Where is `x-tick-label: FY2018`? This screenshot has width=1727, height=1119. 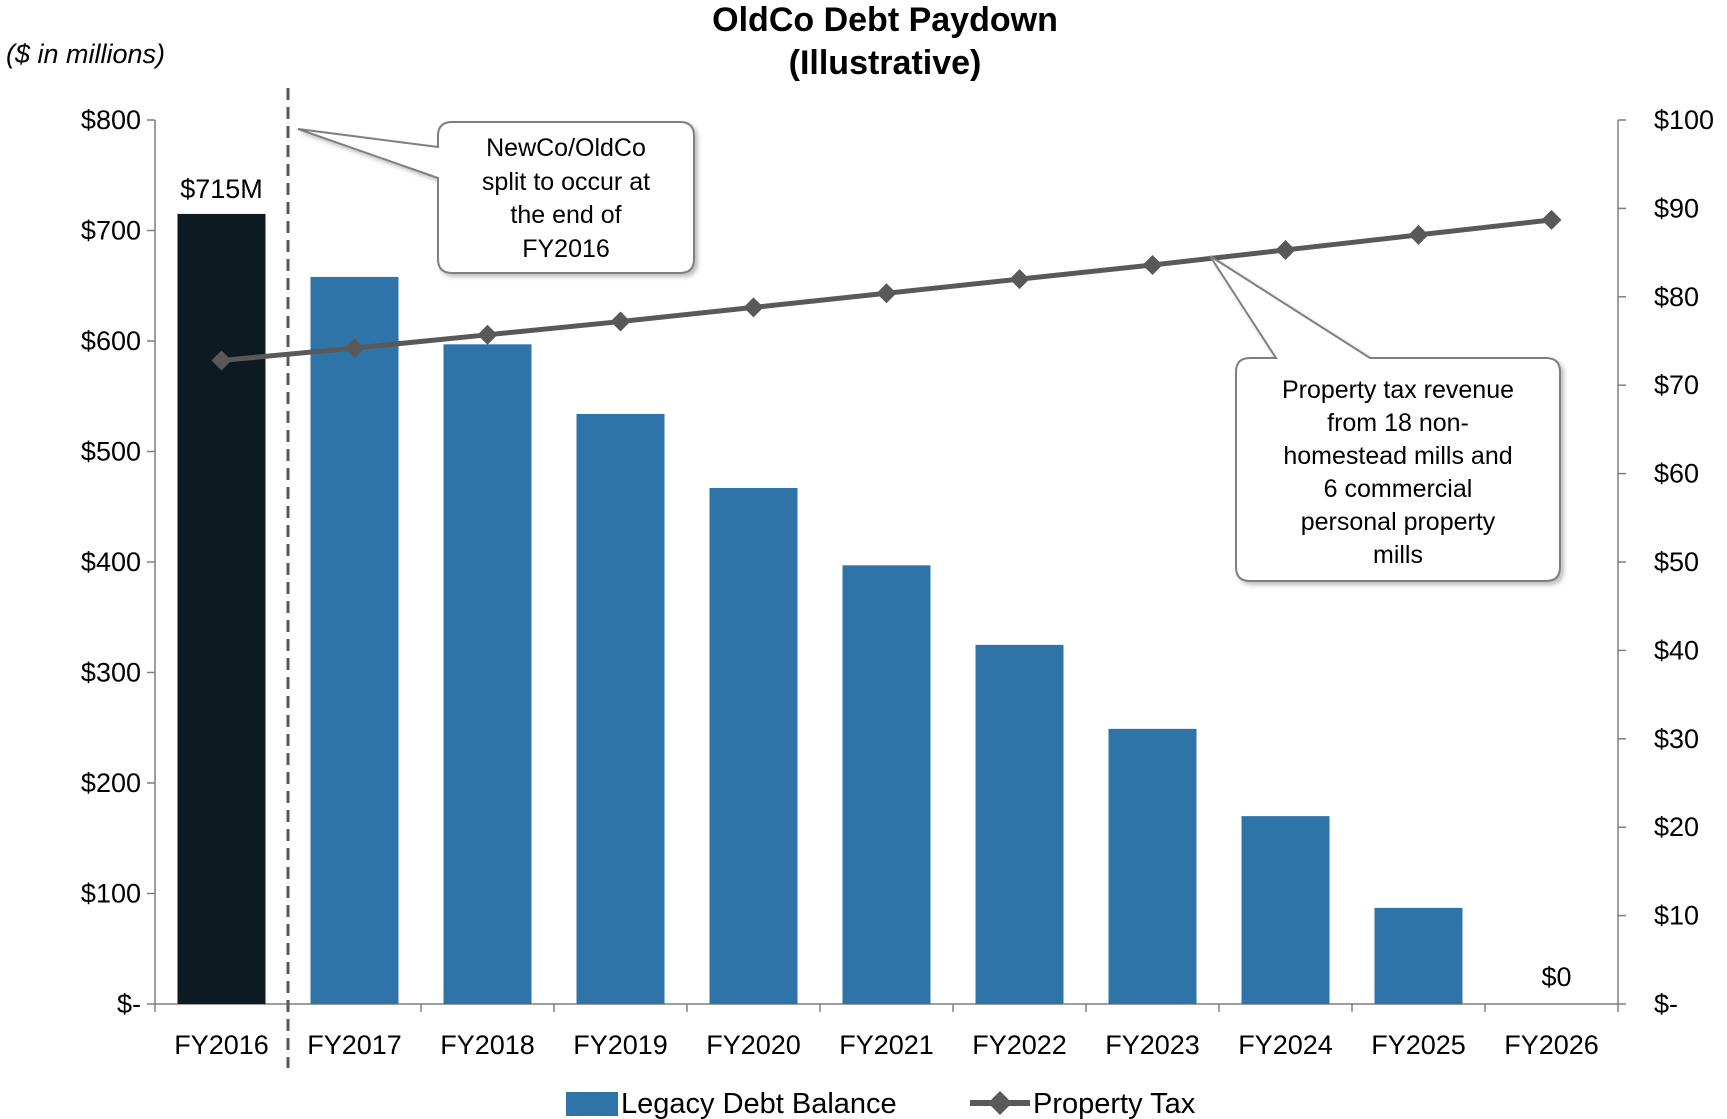 x-tick-label: FY2018 is located at coordinates (487, 1045).